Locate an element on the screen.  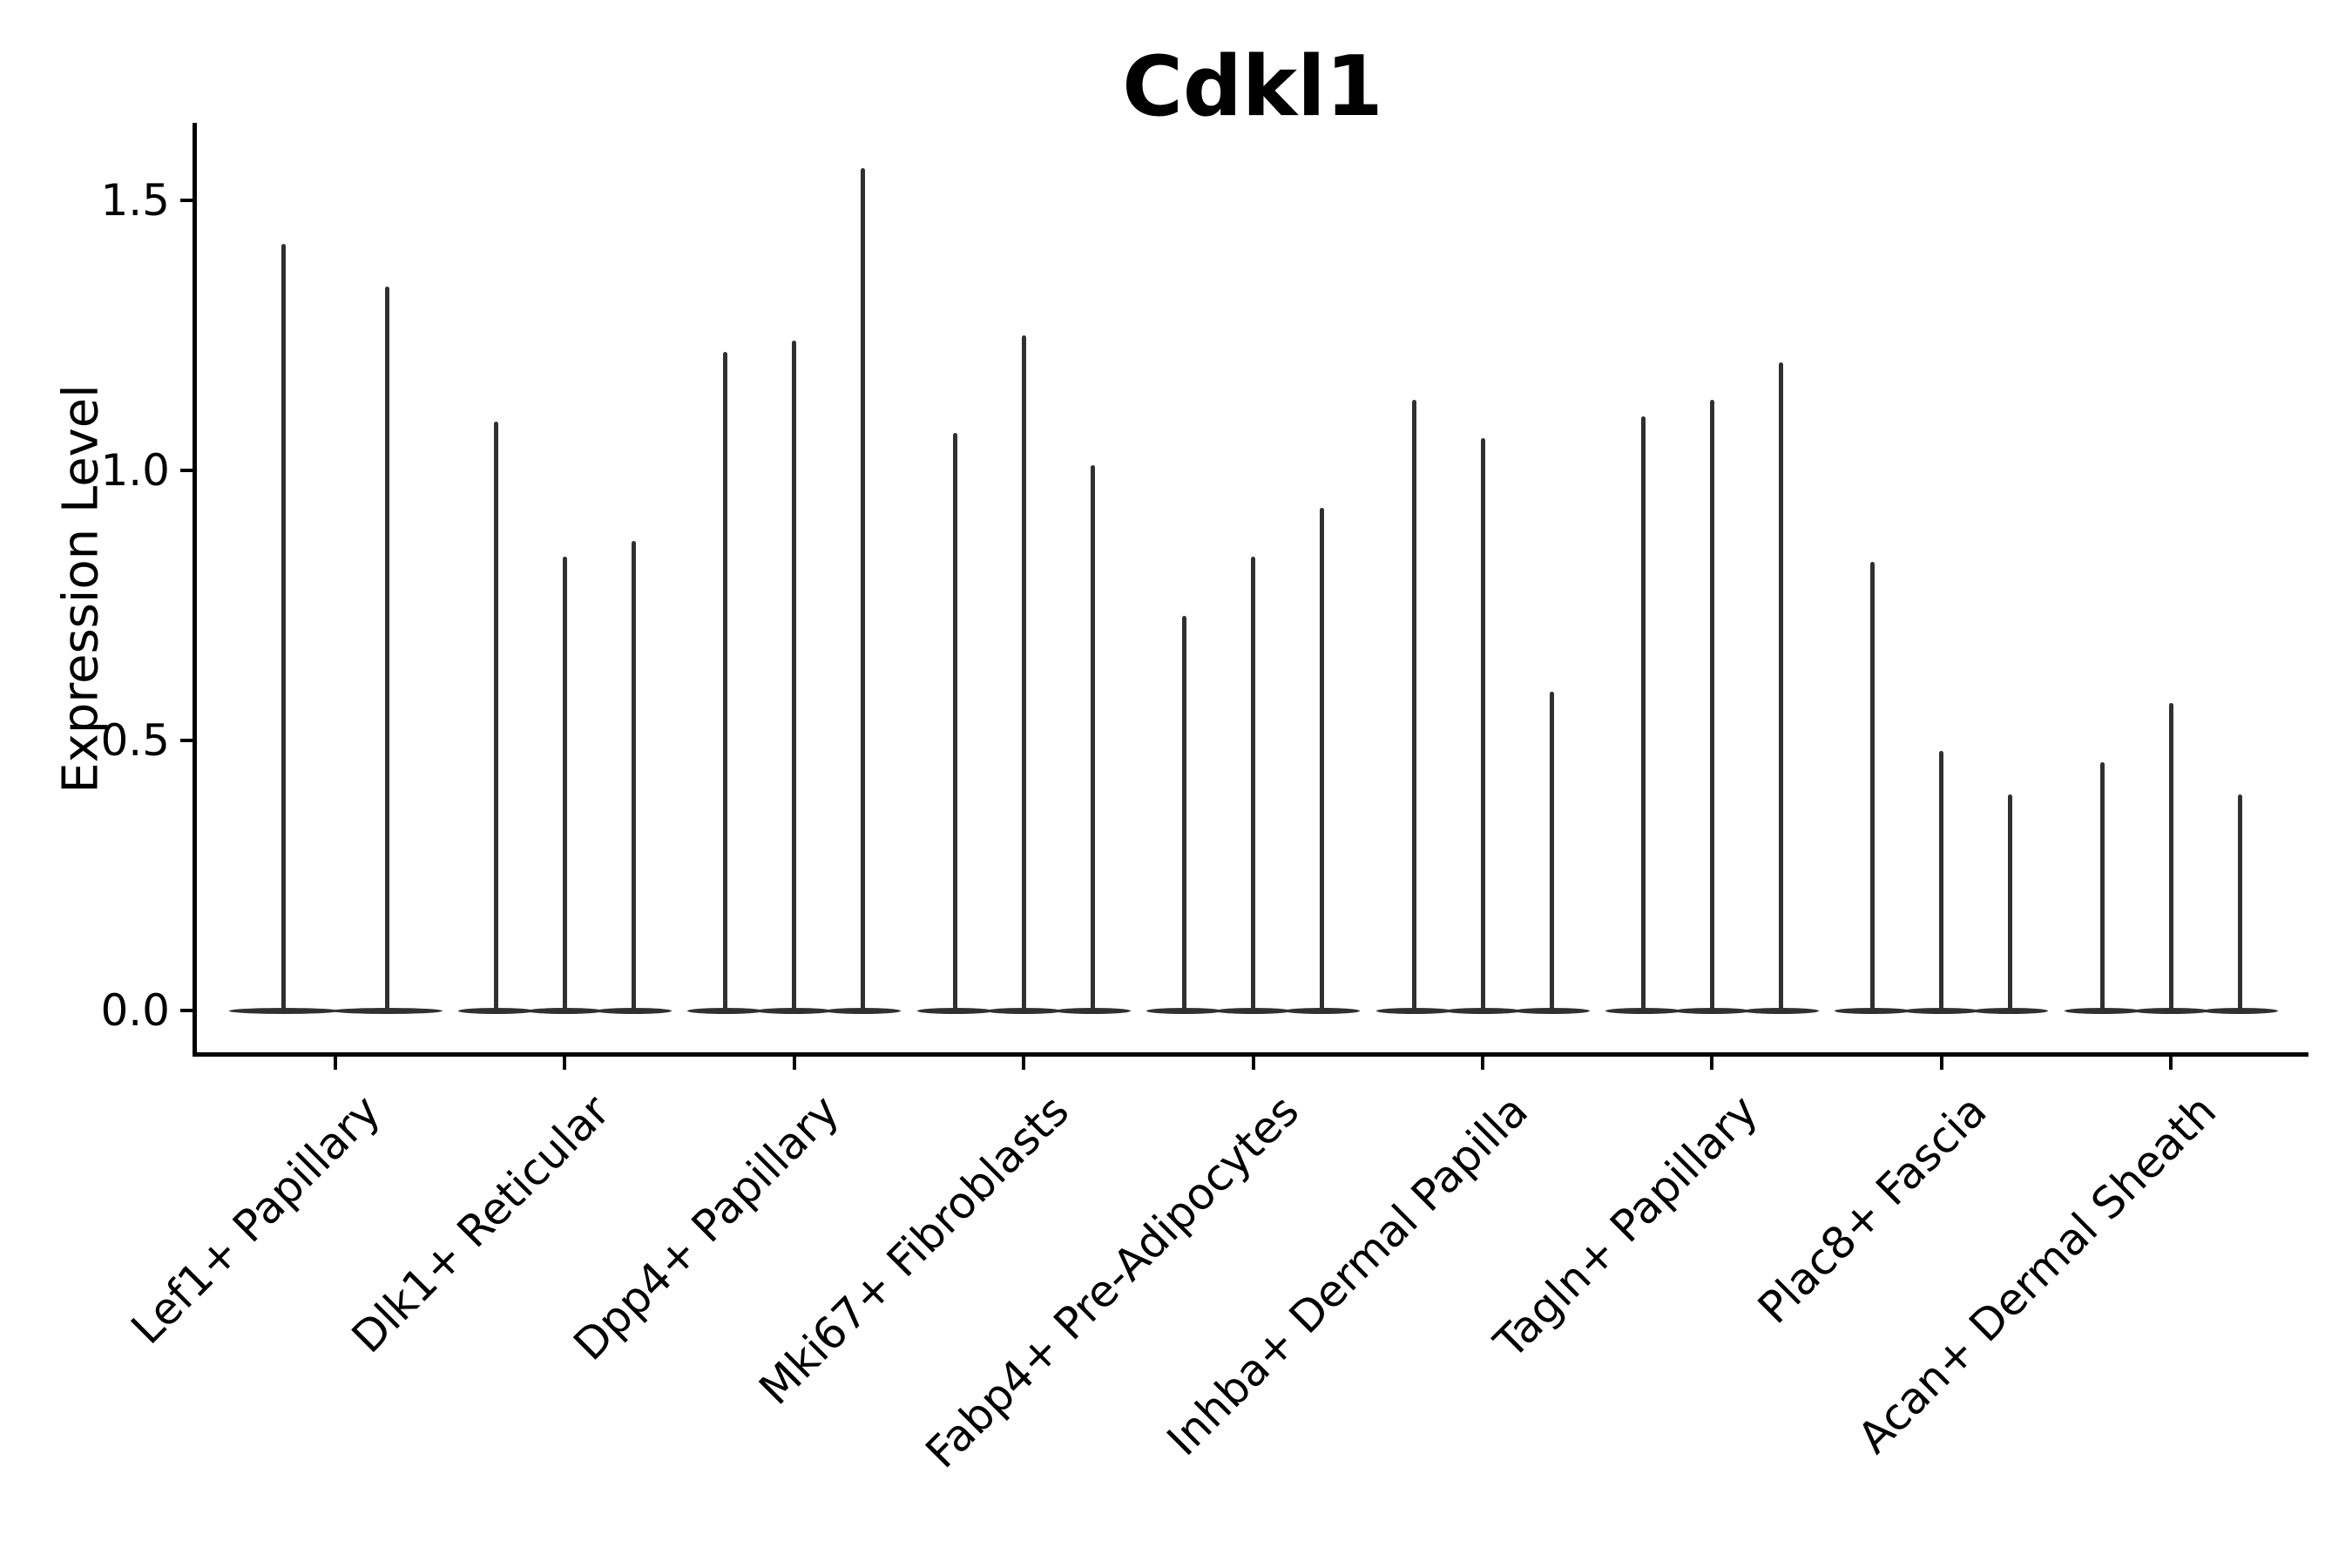
y-tick-label: 0.5 is located at coordinates (135, 741).